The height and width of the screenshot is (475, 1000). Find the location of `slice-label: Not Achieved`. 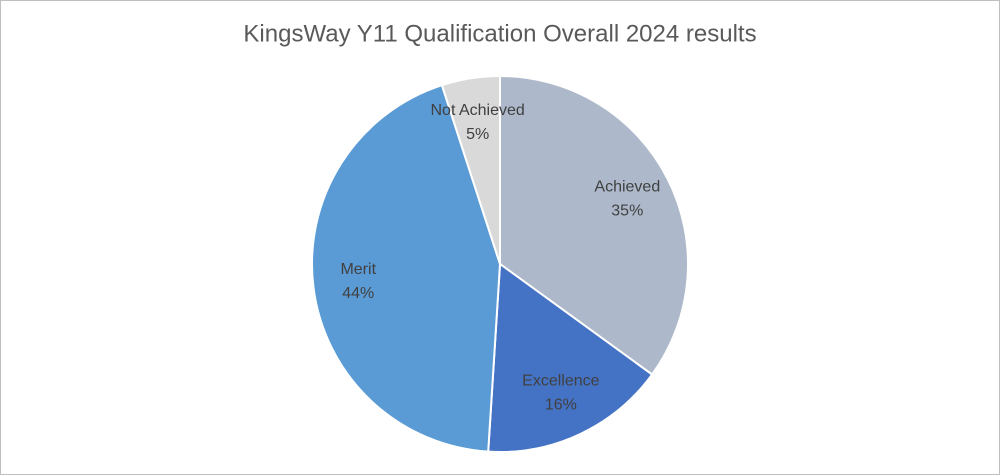

slice-label: Not Achieved is located at coordinates (478, 110).